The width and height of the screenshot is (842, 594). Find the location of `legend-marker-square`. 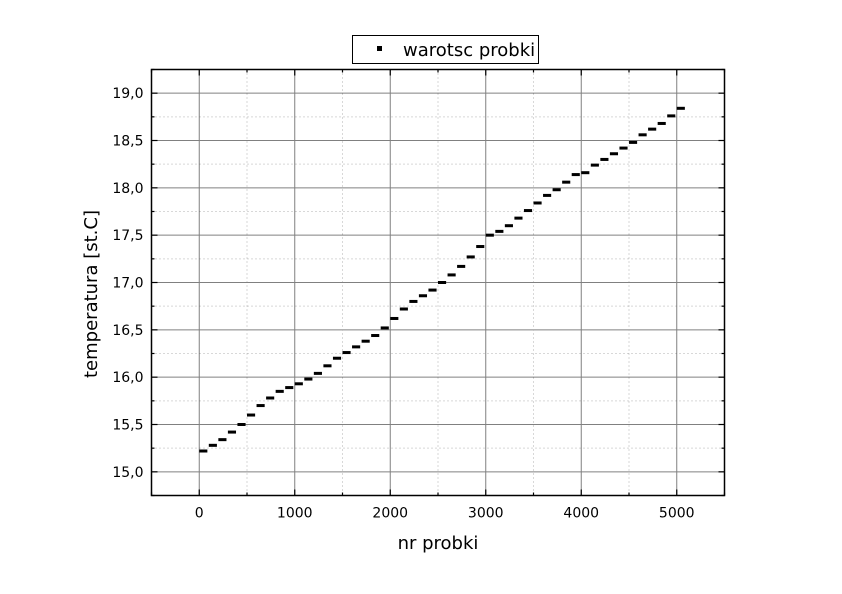

legend-marker-square is located at coordinates (379, 48).